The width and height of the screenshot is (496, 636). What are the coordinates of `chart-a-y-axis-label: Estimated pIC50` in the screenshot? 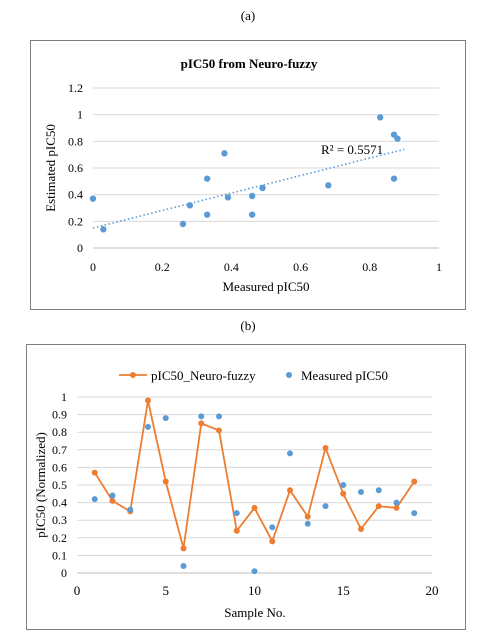 It's located at (50, 168).